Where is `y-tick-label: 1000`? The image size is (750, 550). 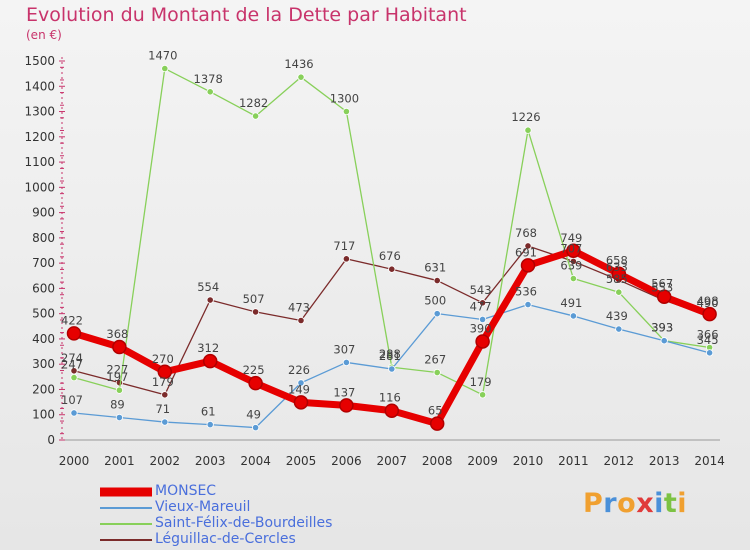 y-tick-label: 1000 is located at coordinates (39, 187).